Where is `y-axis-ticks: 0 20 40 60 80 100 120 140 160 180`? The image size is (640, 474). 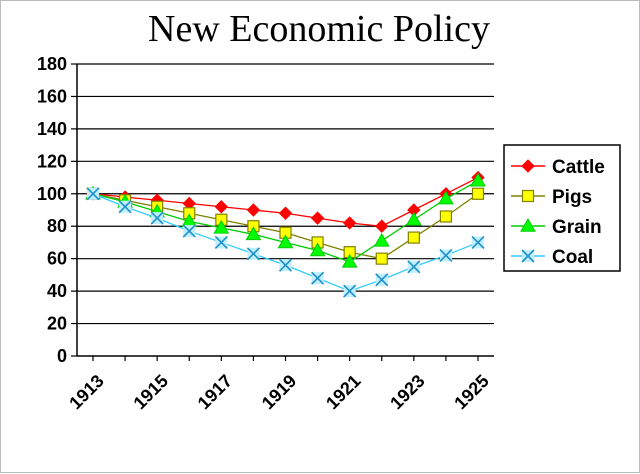
y-axis-ticks: 0 20 40 60 80 100 120 140 160 180 is located at coordinates (52, 210).